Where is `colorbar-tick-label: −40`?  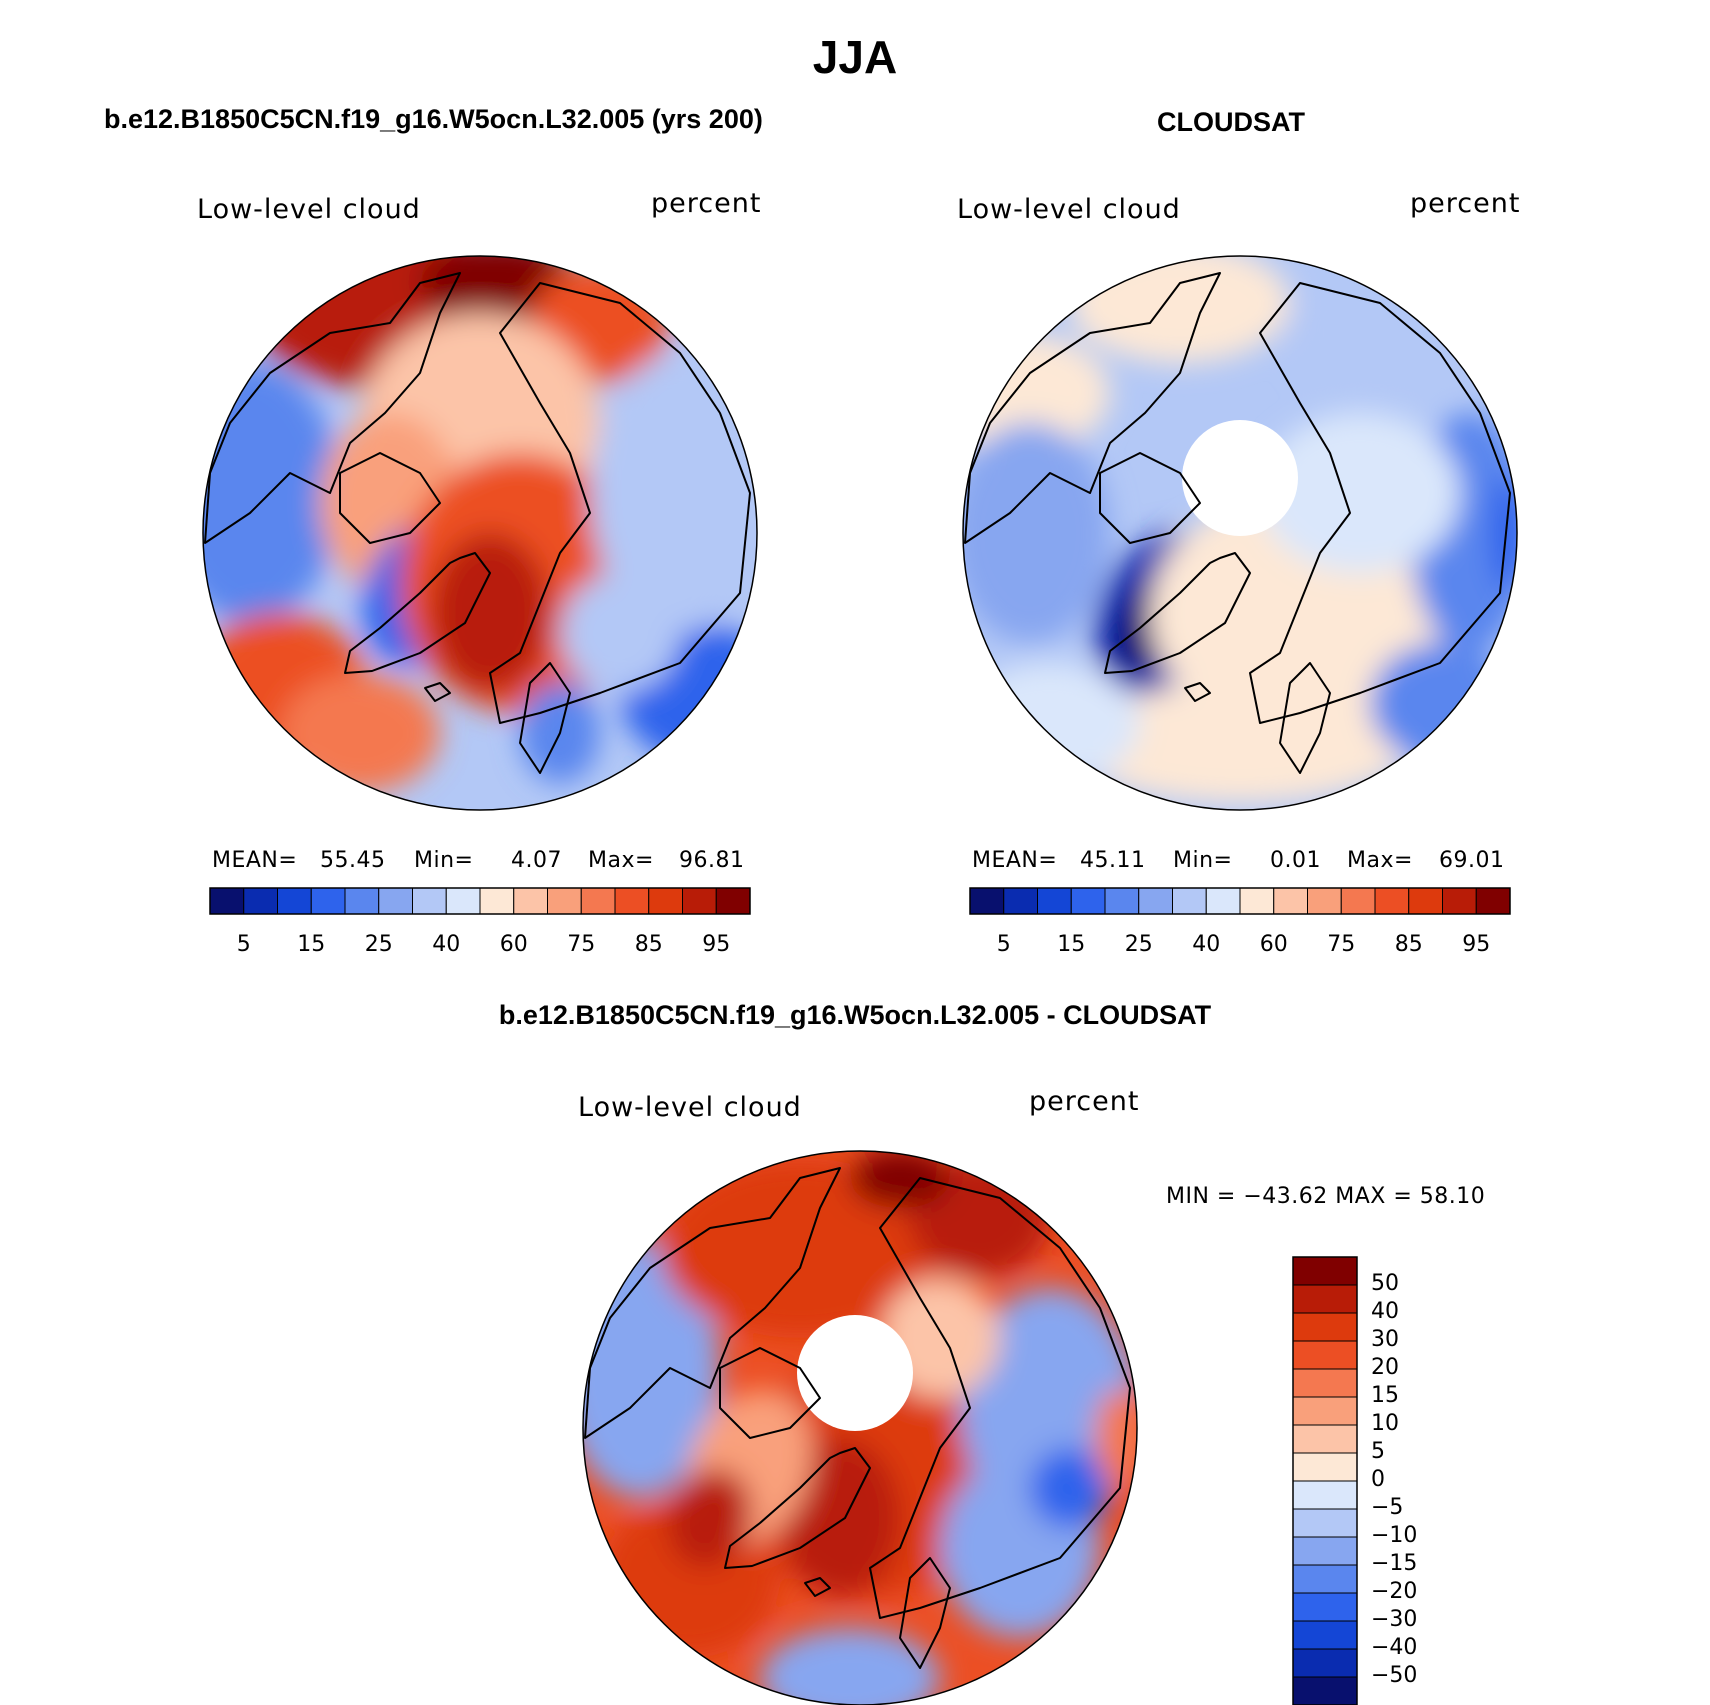
colorbar-tick-label: −40 is located at coordinates (1394, 1647).